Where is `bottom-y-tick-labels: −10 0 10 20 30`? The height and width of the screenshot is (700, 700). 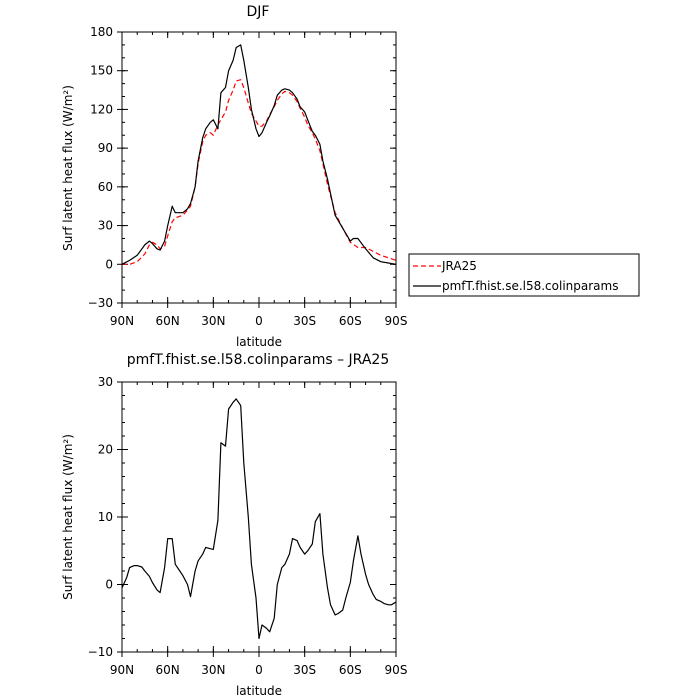
bottom-y-tick-labels: −10 0 10 20 30 is located at coordinates (100, 517).